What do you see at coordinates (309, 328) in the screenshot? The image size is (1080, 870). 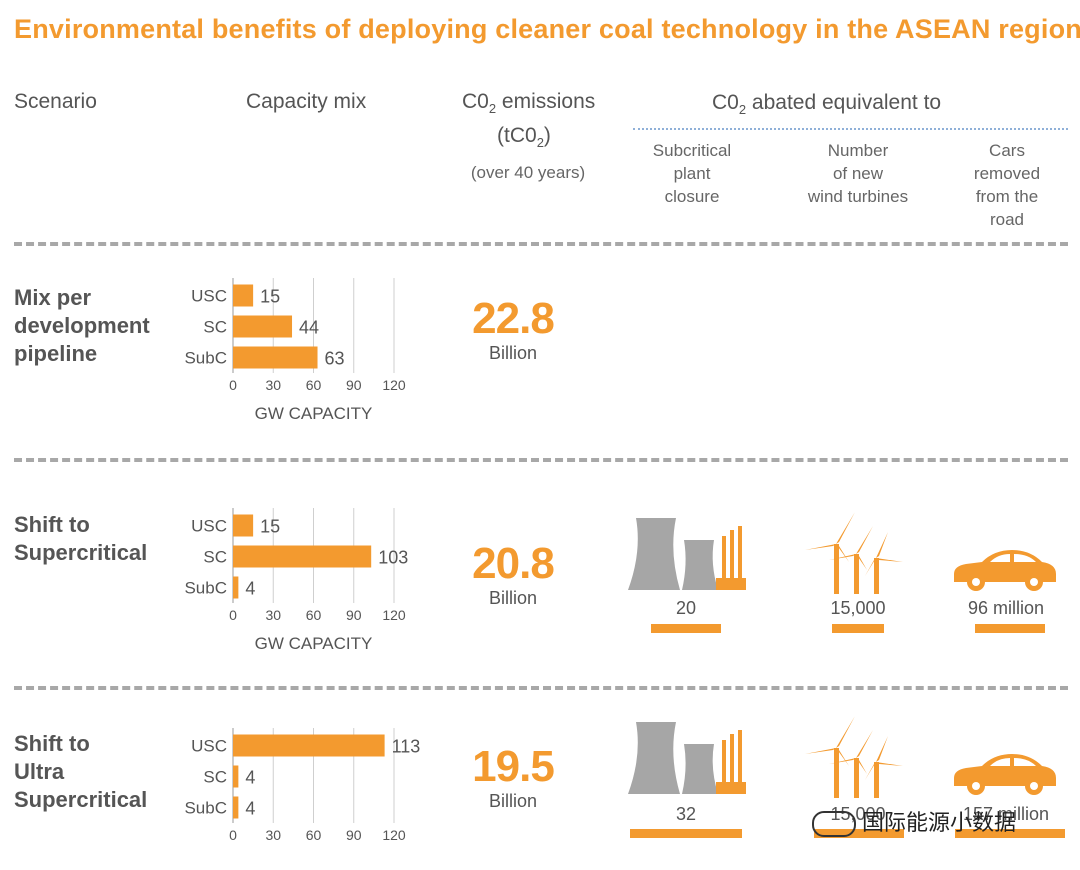 I see `data-label: 44` at bounding box center [309, 328].